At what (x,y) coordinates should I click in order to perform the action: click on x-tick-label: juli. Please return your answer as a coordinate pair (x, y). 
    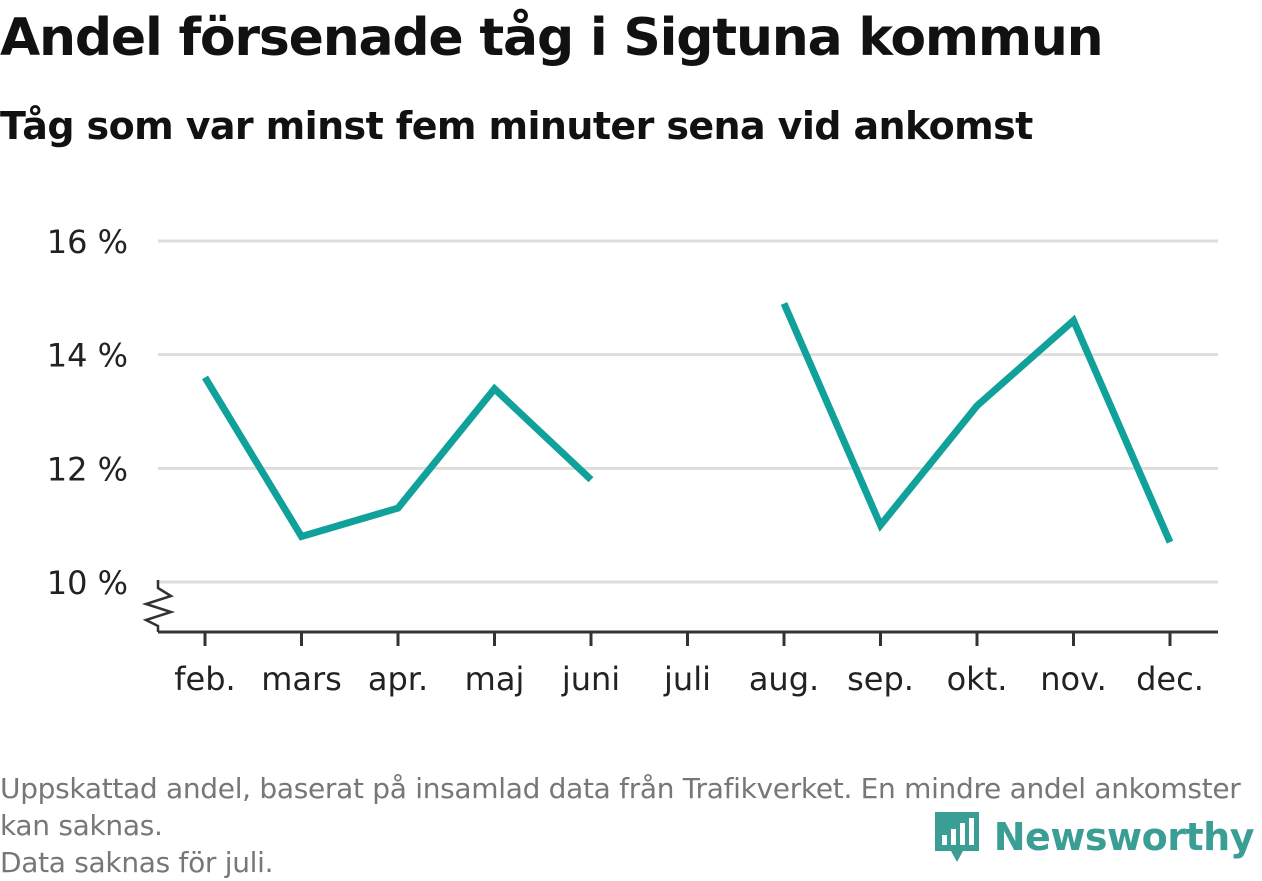
    Looking at the image, I should click on (687, 679).